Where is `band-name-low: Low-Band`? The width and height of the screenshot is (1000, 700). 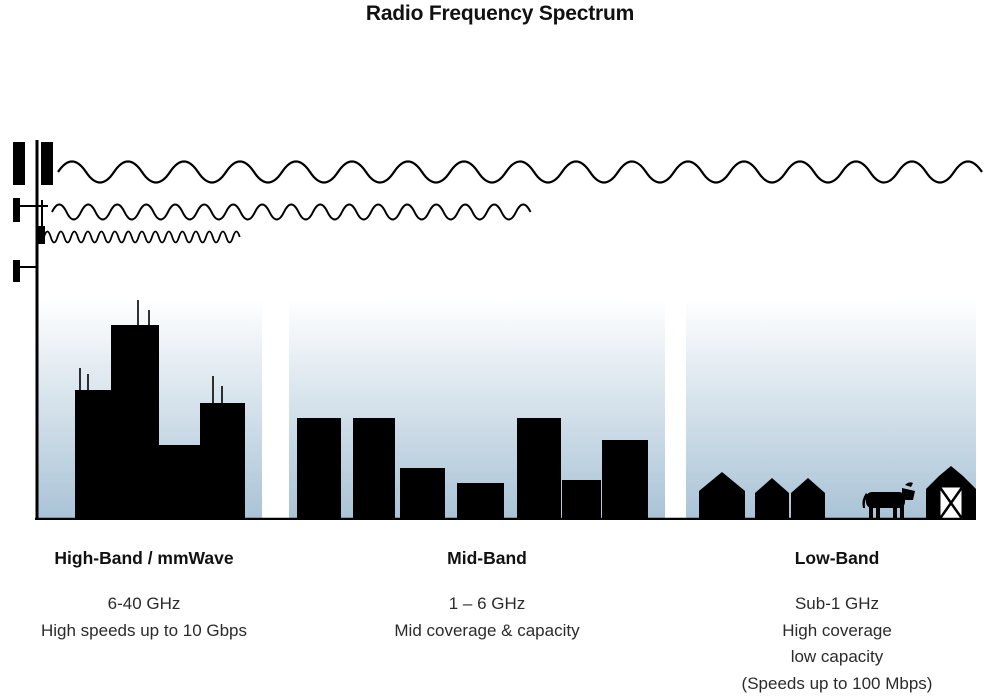 band-name-low: Low-Band is located at coordinates (837, 558).